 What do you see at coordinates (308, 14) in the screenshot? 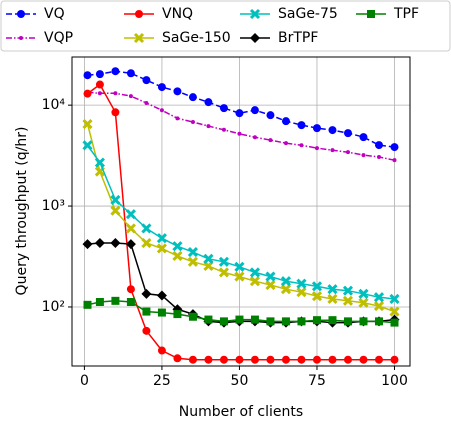
I see `legend-label: SaGe-75` at bounding box center [308, 14].